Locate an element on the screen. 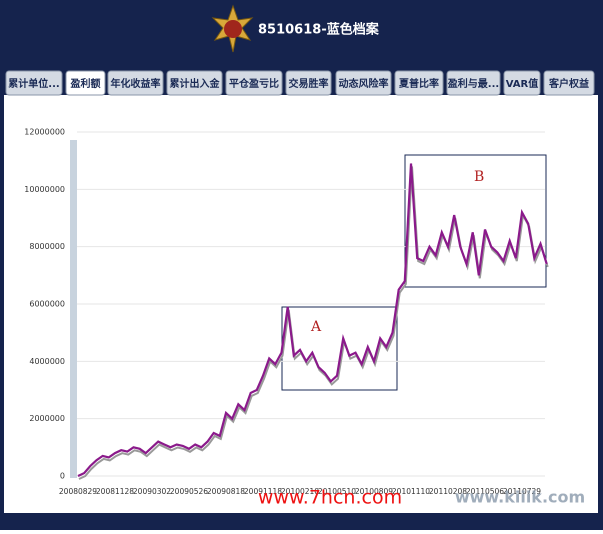 This screenshot has height=534, width=603. tab-label: 盈利额 is located at coordinates (85, 83).